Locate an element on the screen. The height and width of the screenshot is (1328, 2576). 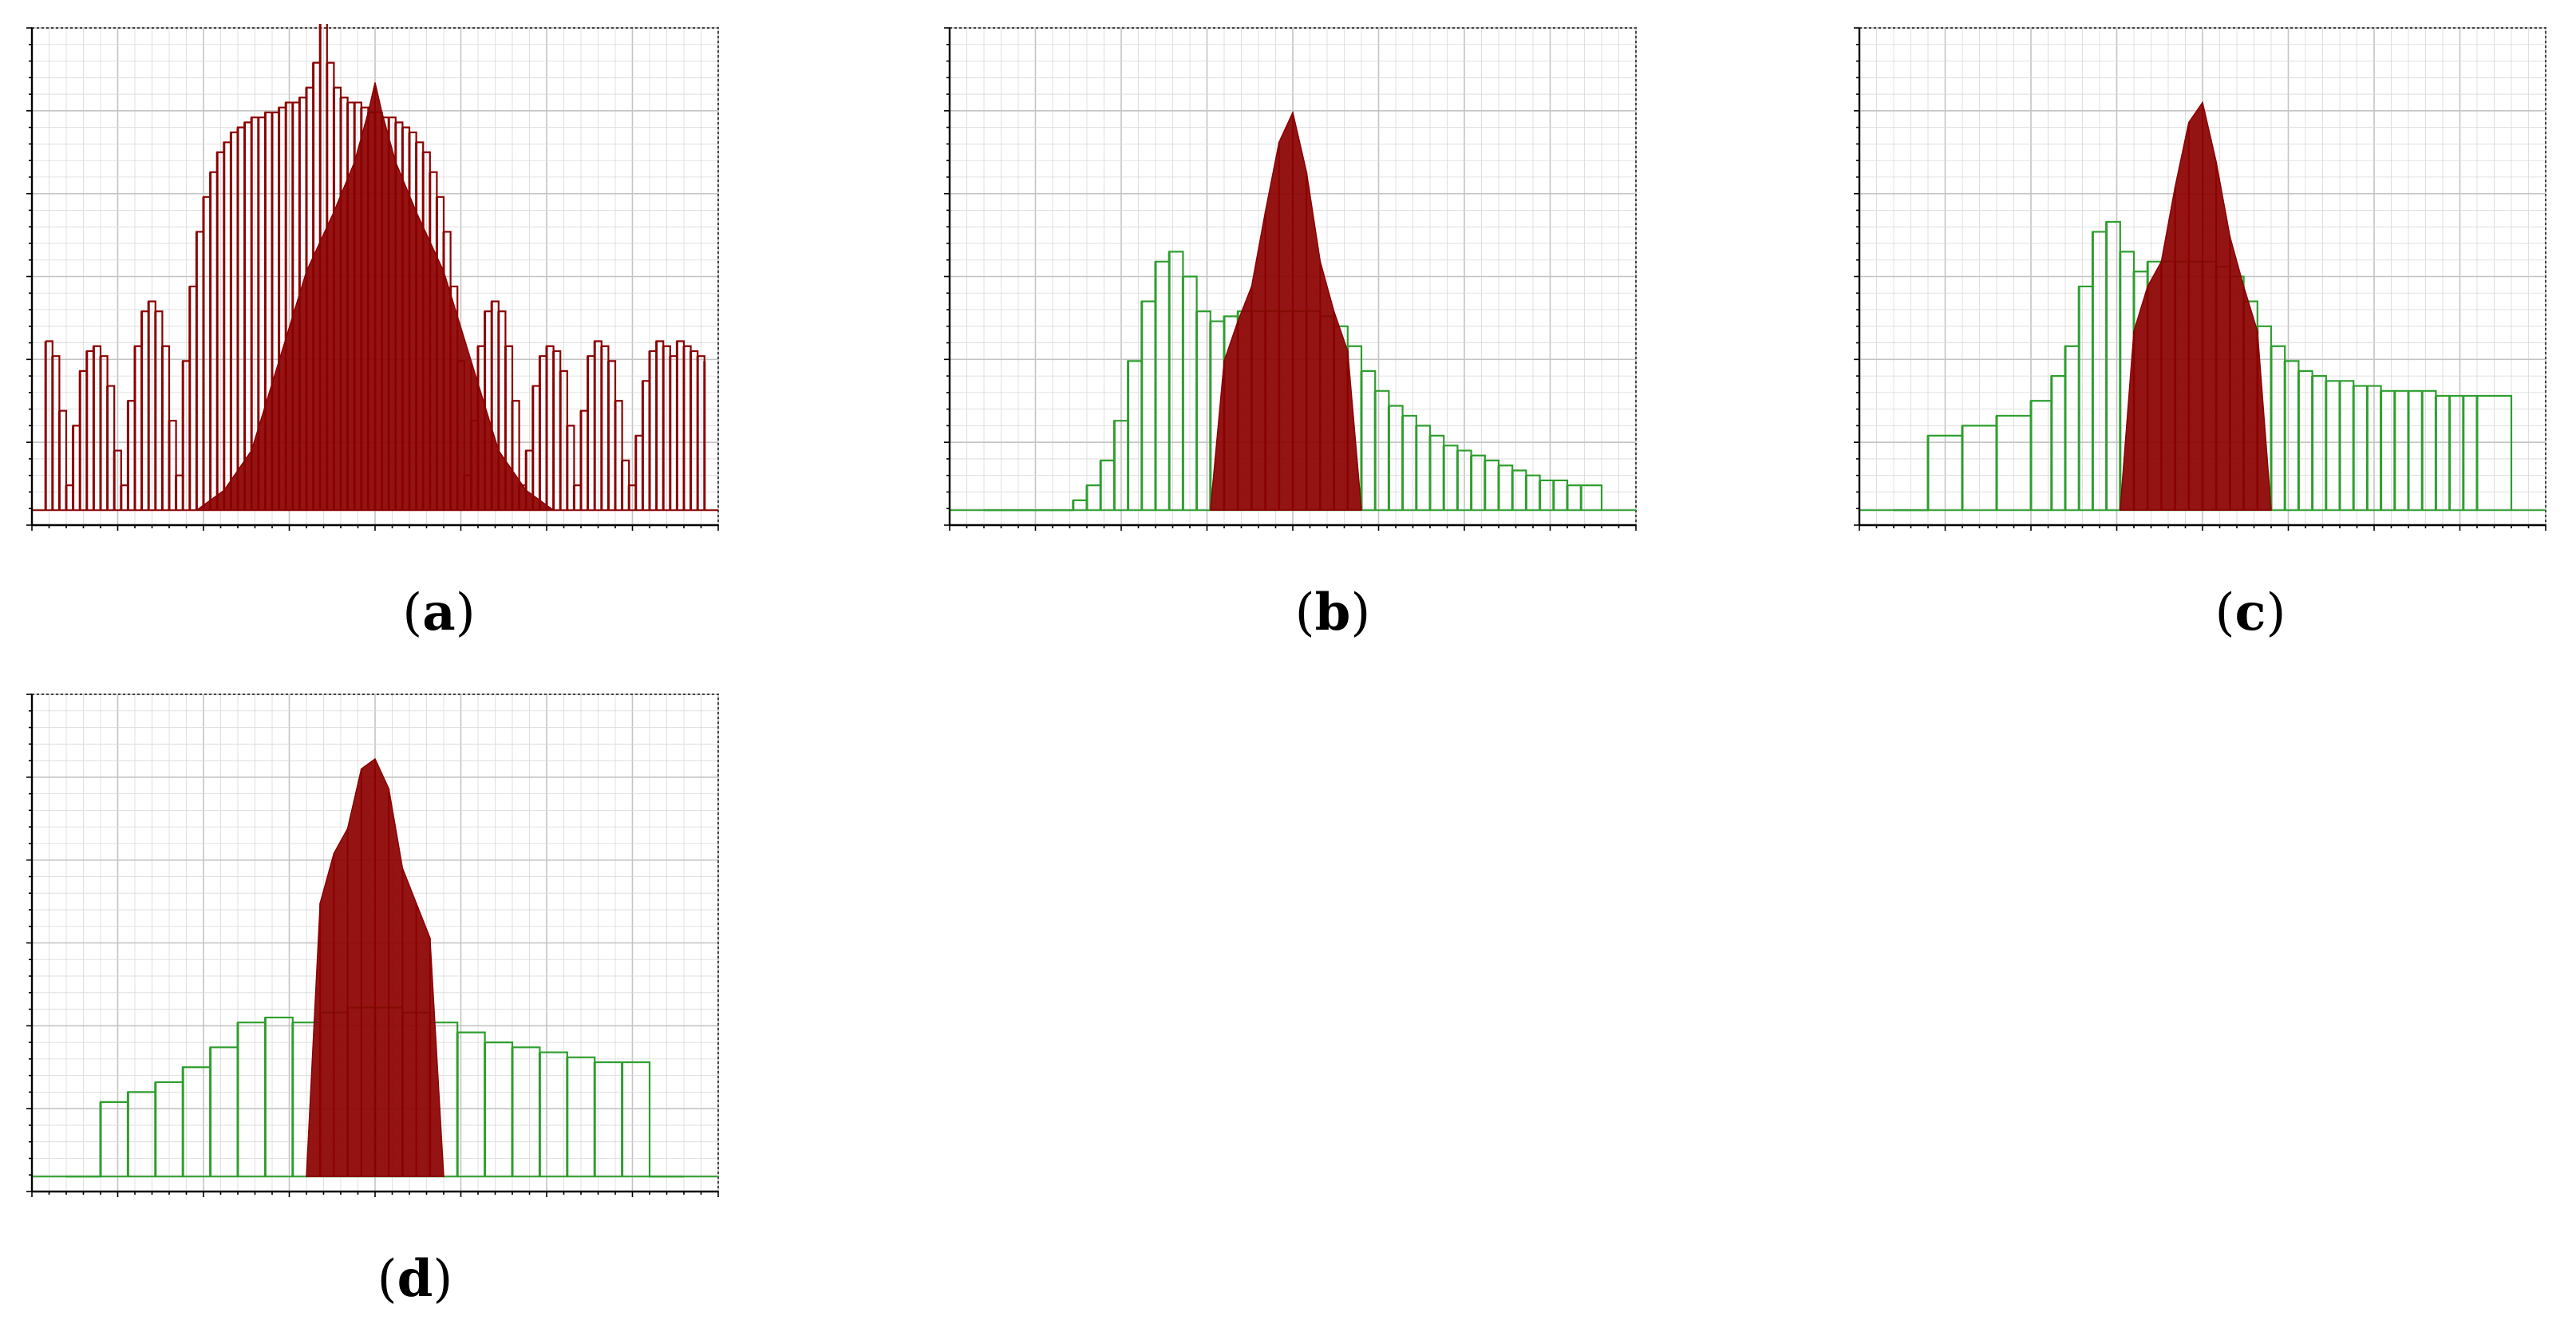
chart-c is located at coordinates (2200, 279).